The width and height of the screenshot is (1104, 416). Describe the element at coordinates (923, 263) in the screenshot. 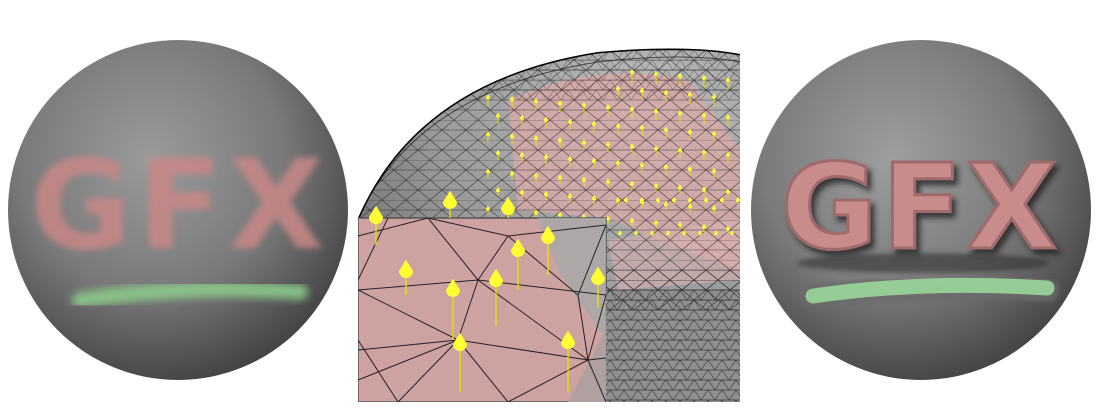

I see `right-sphere-groove` at that location.